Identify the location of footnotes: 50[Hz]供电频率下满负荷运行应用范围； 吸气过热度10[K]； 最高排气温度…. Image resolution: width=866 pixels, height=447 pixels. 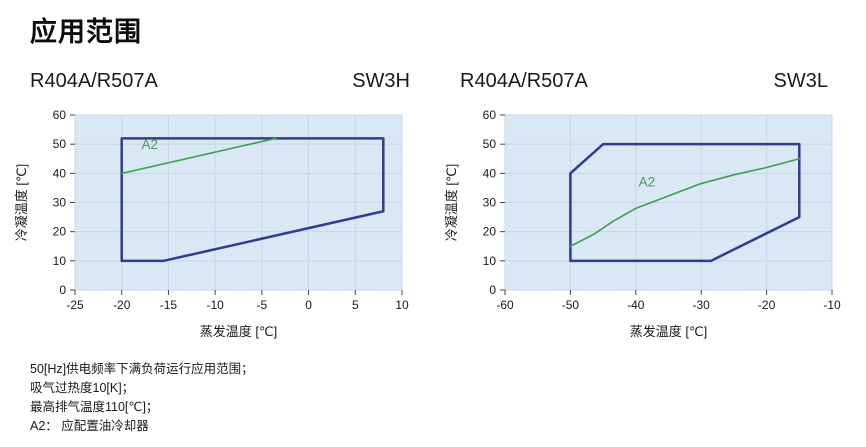
(142, 398).